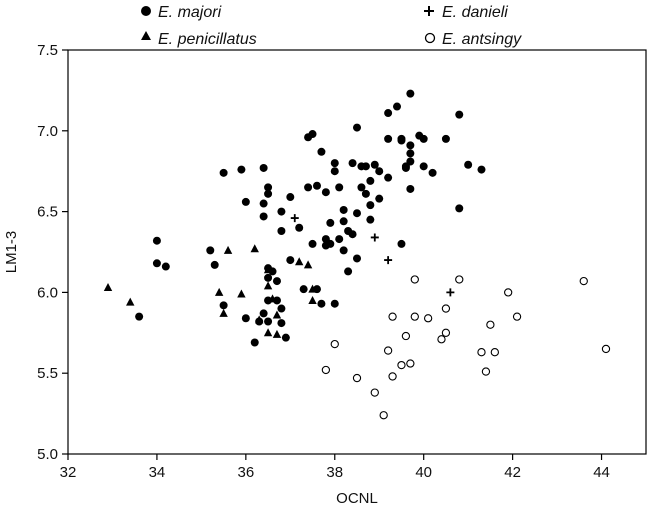 The image size is (650, 512). I want to click on legend-marker-filled-triangle, so click(146, 35).